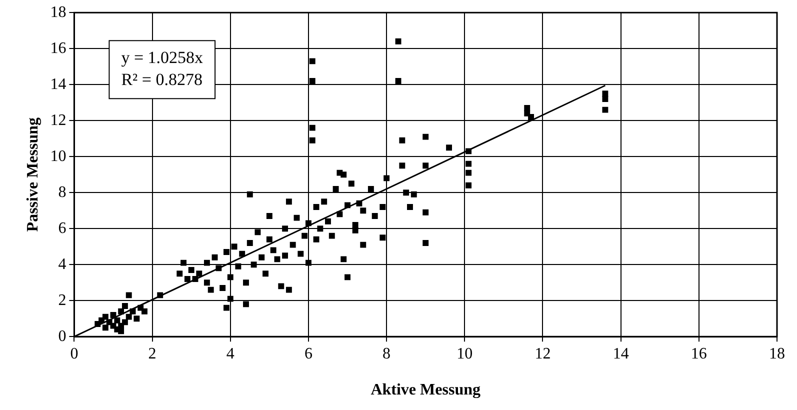 This screenshot has width=797, height=410. Describe the element at coordinates (58, 48) in the screenshot. I see `y-tick-label: 16` at that location.